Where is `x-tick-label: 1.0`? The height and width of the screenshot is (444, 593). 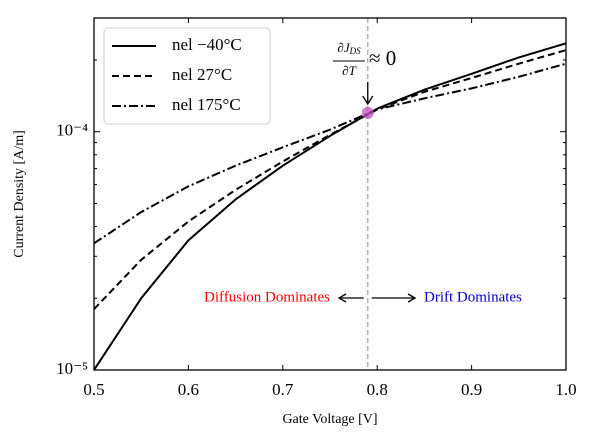 x-tick-label: 1.0 is located at coordinates (565, 389).